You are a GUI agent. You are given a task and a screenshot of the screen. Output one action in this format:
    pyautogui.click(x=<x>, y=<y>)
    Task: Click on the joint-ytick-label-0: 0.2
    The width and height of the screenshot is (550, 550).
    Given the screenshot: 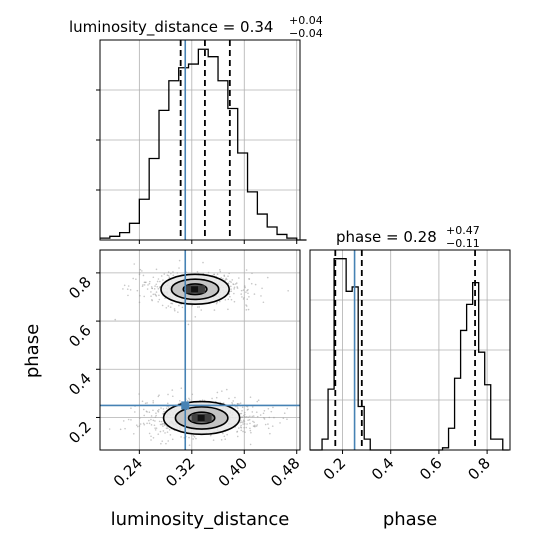 What is the action you would take?
    pyautogui.click(x=80, y=433)
    